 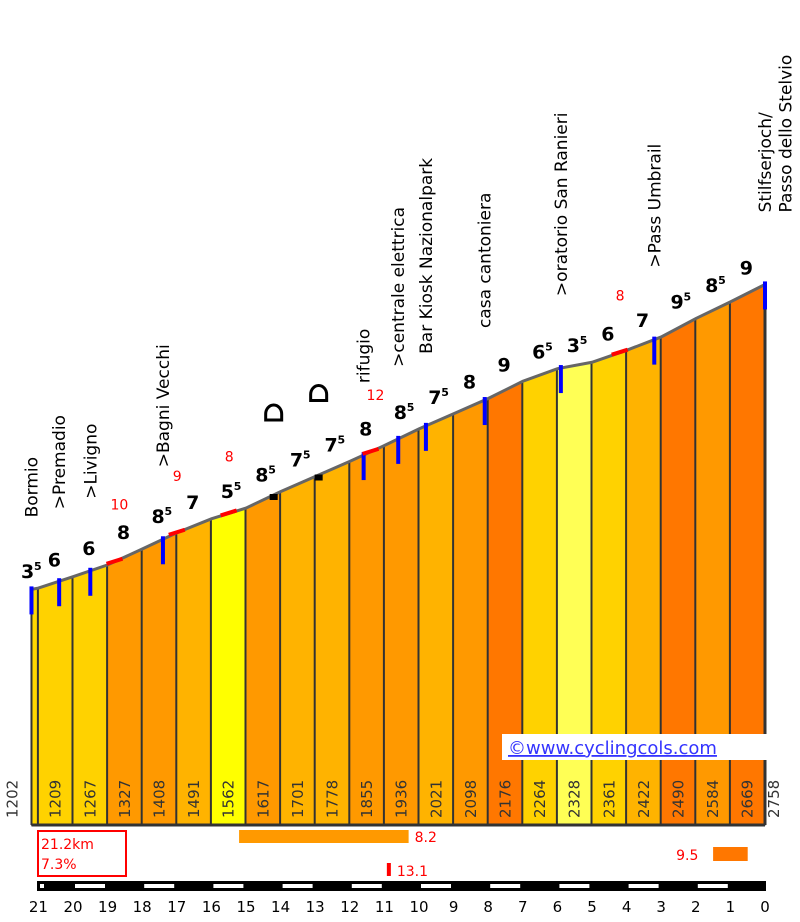 What do you see at coordinates (107, 907) in the screenshot?
I see `km-tick-label: 19` at bounding box center [107, 907].